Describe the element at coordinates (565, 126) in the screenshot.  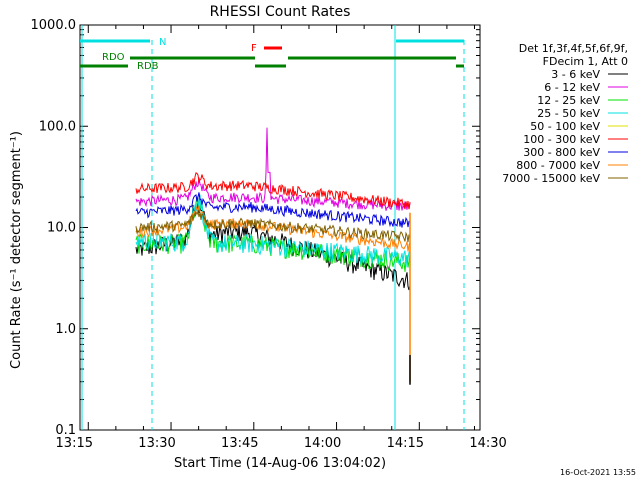
I see `legend-entry: 50 - 100 keV` at that location.